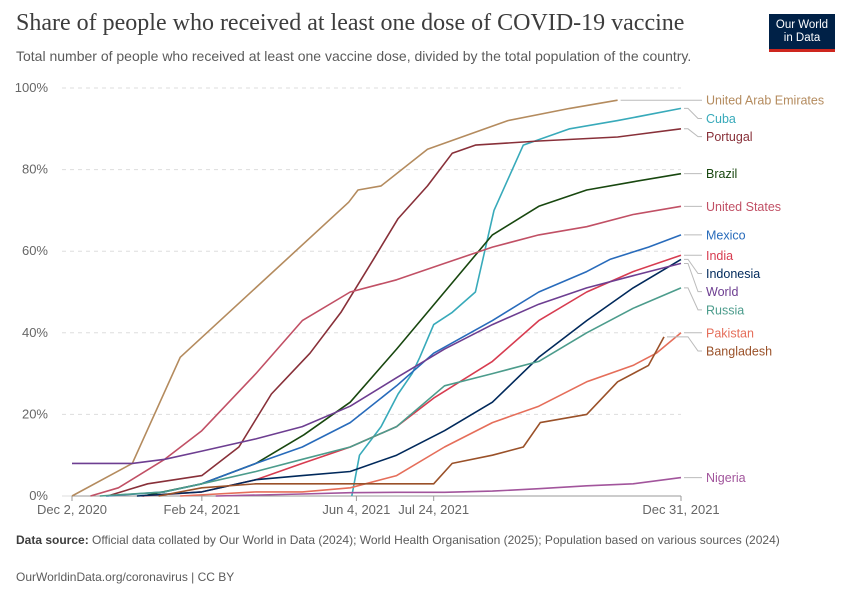  What do you see at coordinates (35, 250) in the screenshot?
I see `y-tick-label: 60%` at bounding box center [35, 250].